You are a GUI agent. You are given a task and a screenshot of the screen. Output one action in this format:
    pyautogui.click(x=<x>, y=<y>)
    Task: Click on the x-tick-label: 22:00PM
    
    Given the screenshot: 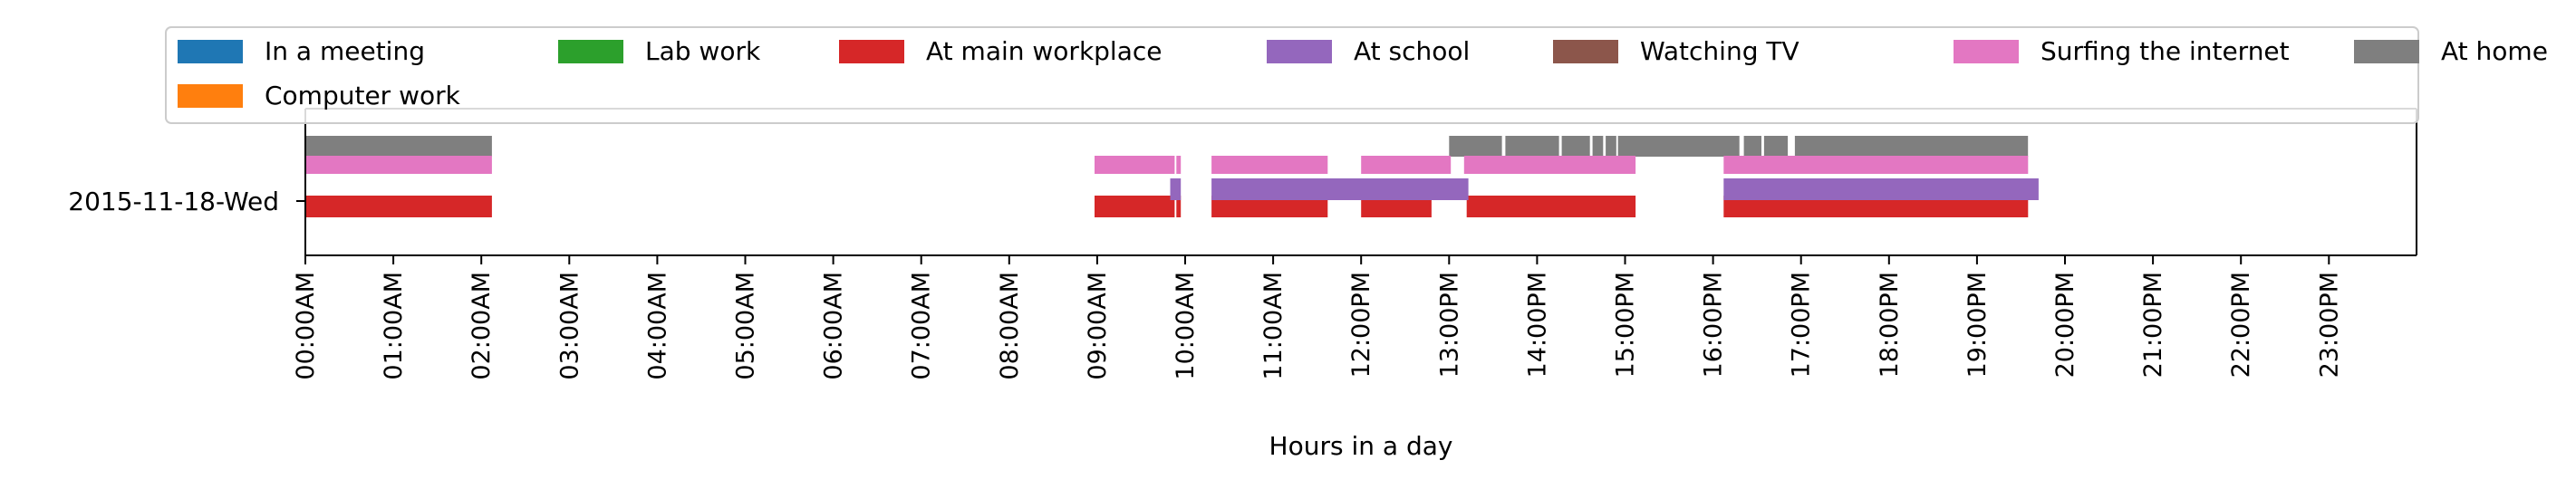 What is the action you would take?
    pyautogui.click(x=2241, y=325)
    